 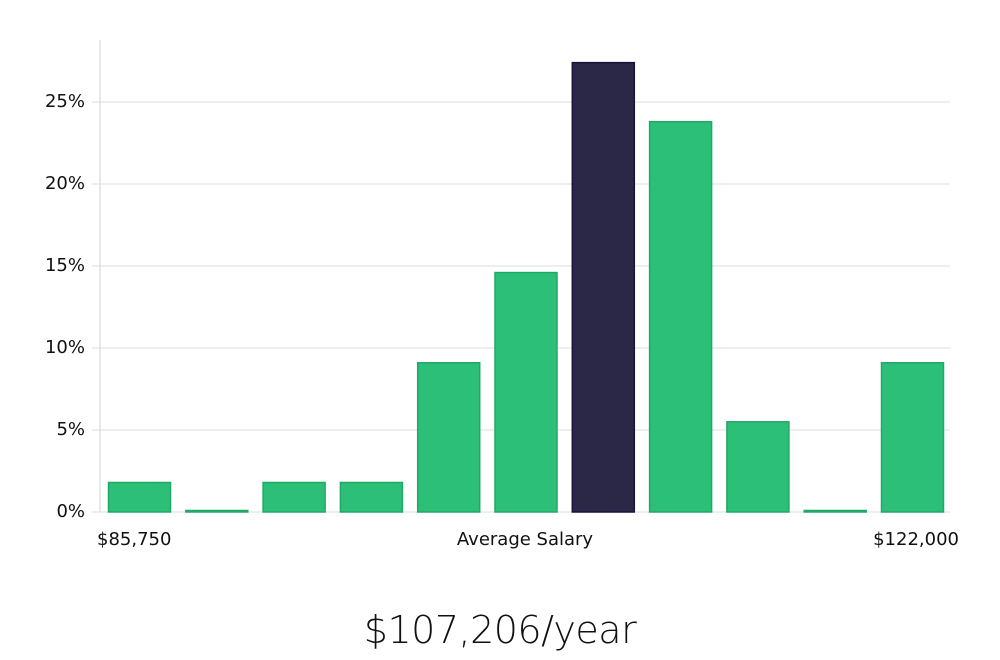 I want to click on y-tick-label: 15%, so click(x=64, y=265).